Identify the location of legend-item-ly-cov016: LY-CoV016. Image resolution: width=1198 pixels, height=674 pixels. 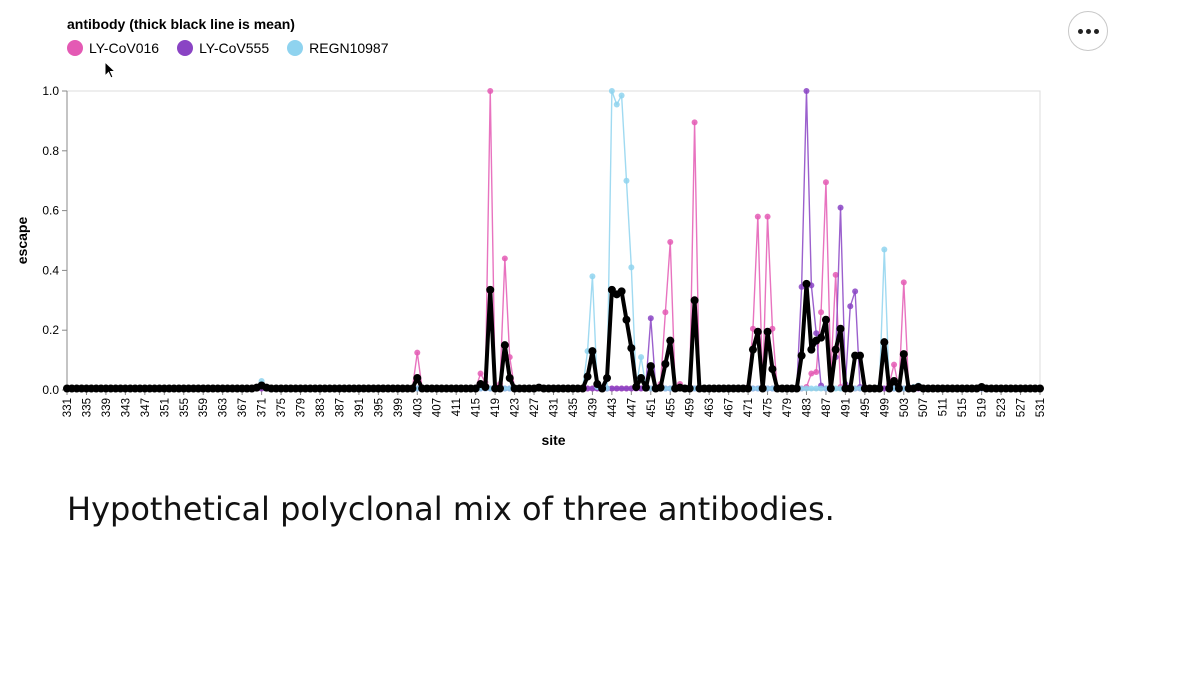
(113, 48).